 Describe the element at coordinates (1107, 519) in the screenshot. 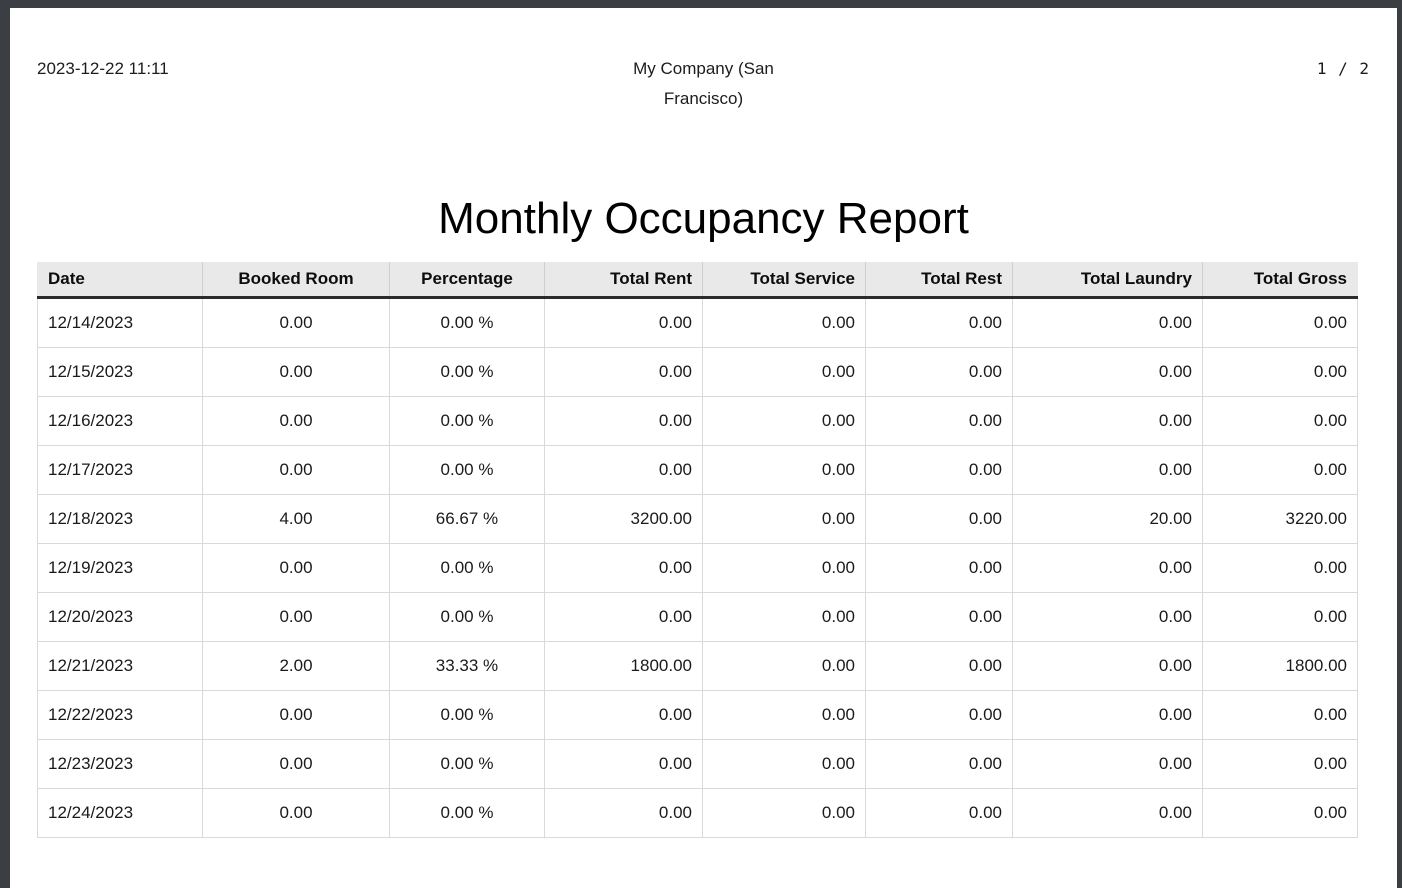

I see `cell-total-laundry: 20.00` at that location.